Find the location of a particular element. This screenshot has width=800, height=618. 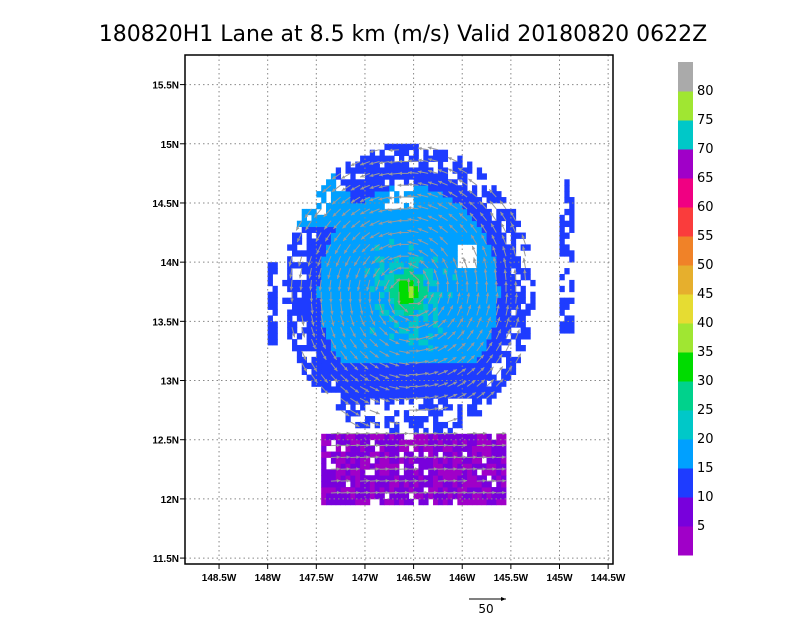

colorbar-swatch is located at coordinates (685, 106).